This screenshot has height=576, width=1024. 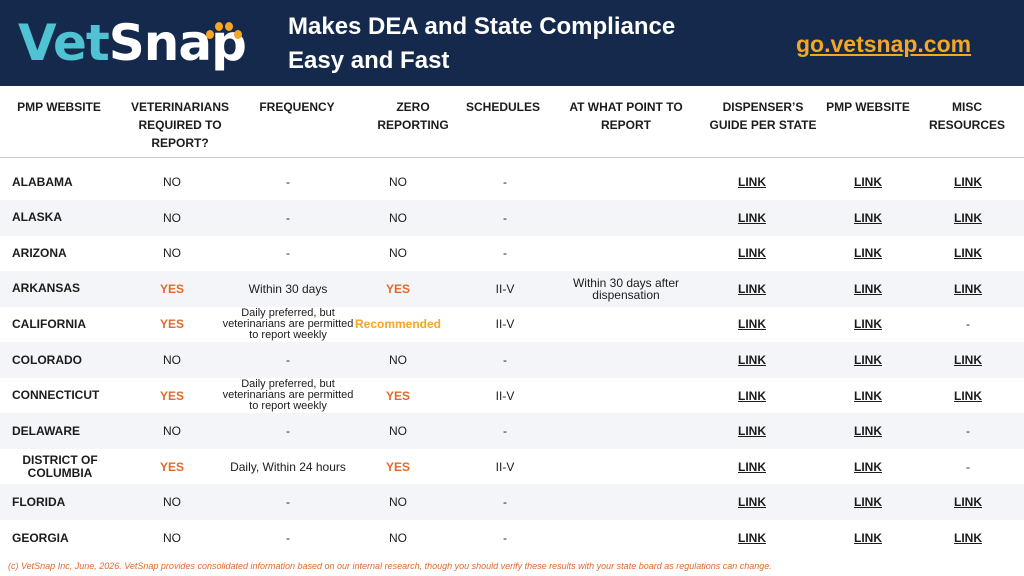 I want to click on cell-frequency: Within 30 days, so click(x=288, y=288).